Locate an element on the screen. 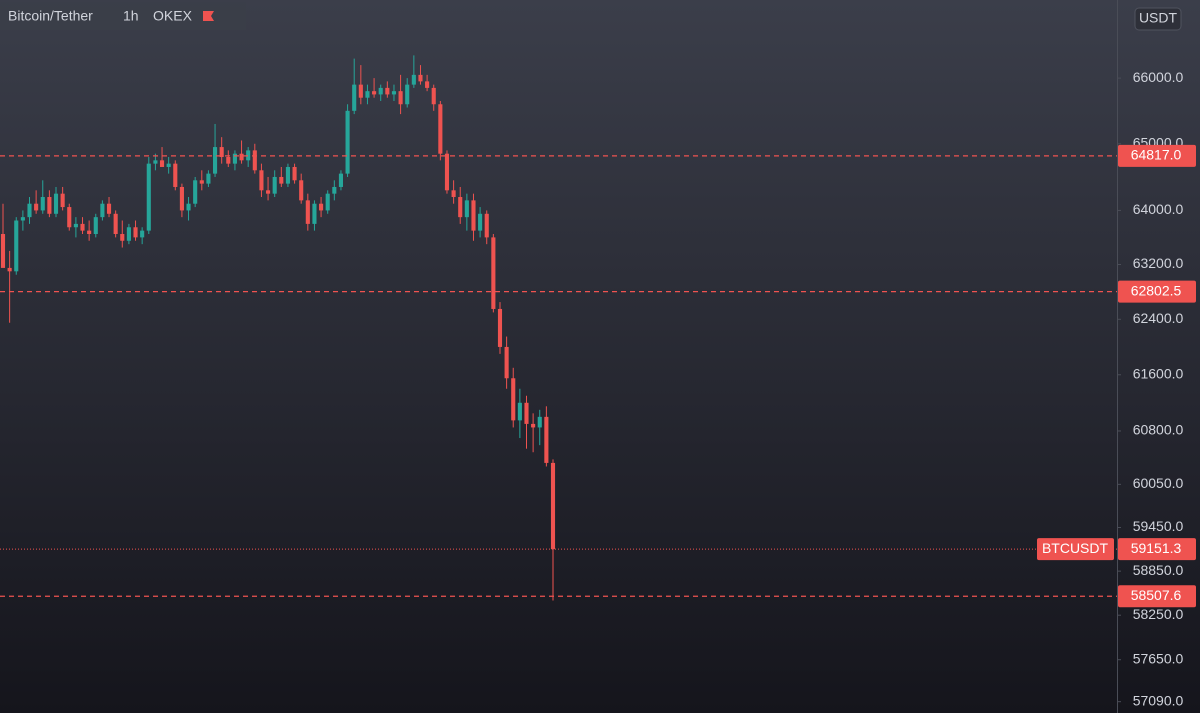  y-tick-label: 58250.0 is located at coordinates (1158, 614).